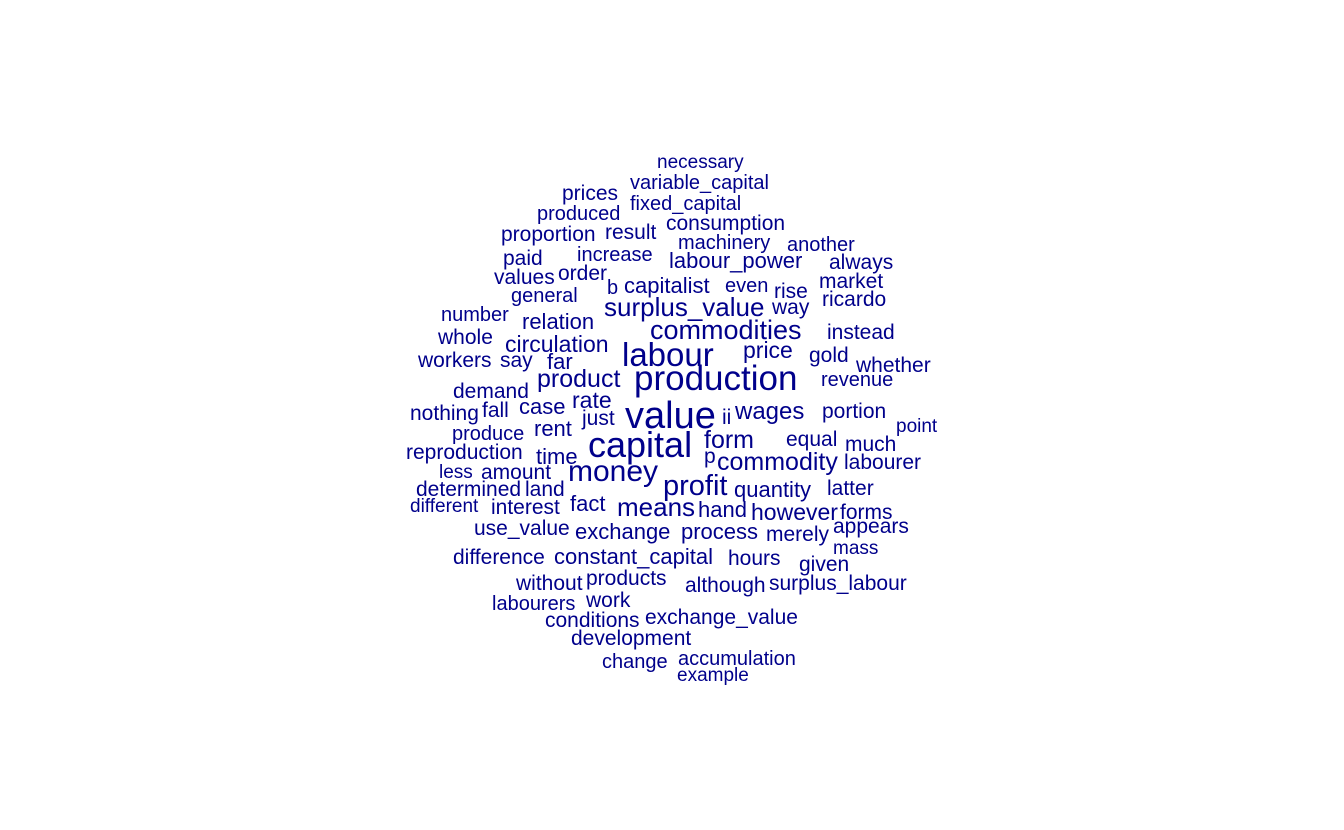 This screenshot has width=1344, height=830. What do you see at coordinates (626, 578) in the screenshot?
I see `word-products: products` at bounding box center [626, 578].